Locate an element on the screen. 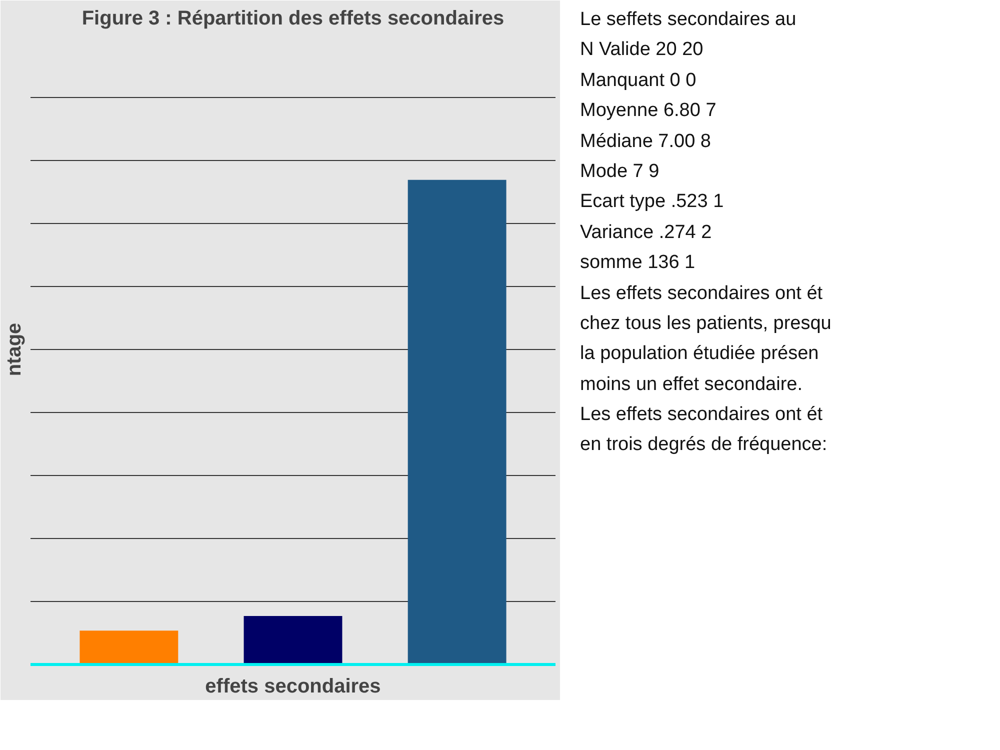 This screenshot has width=1000, height=750. text: moins un effet secondaire. is located at coordinates (692, 384).